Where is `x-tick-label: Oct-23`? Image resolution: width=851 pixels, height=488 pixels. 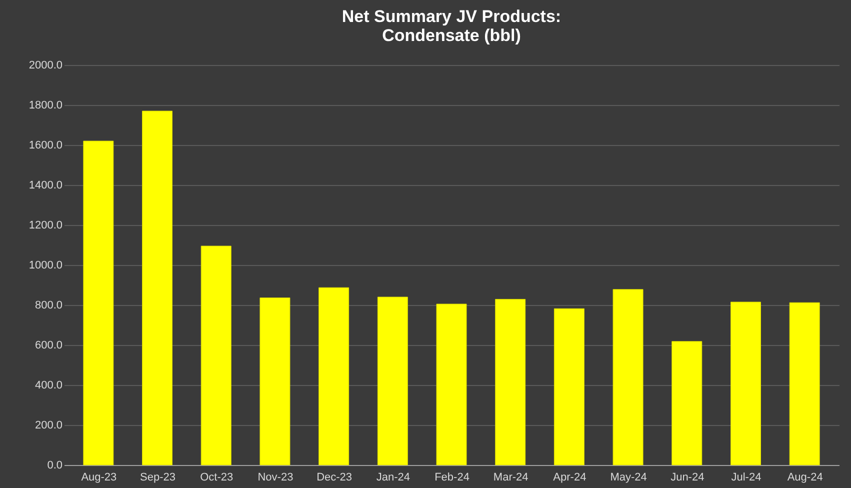 x-tick-label: Oct-23 is located at coordinates (217, 478).